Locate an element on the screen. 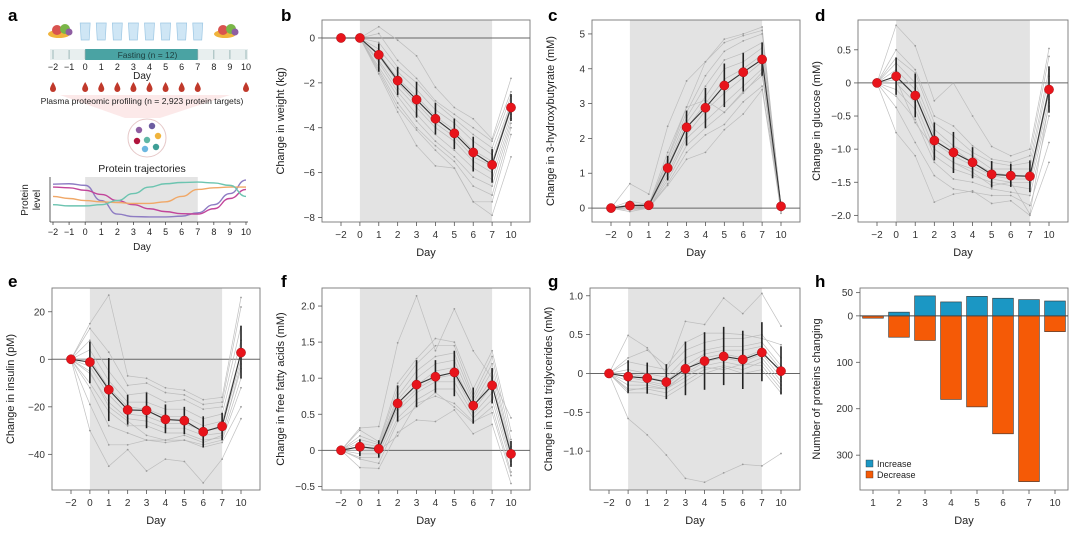 This screenshot has width=1080, height=535. panel-letter-d: d is located at coordinates (820, 15).